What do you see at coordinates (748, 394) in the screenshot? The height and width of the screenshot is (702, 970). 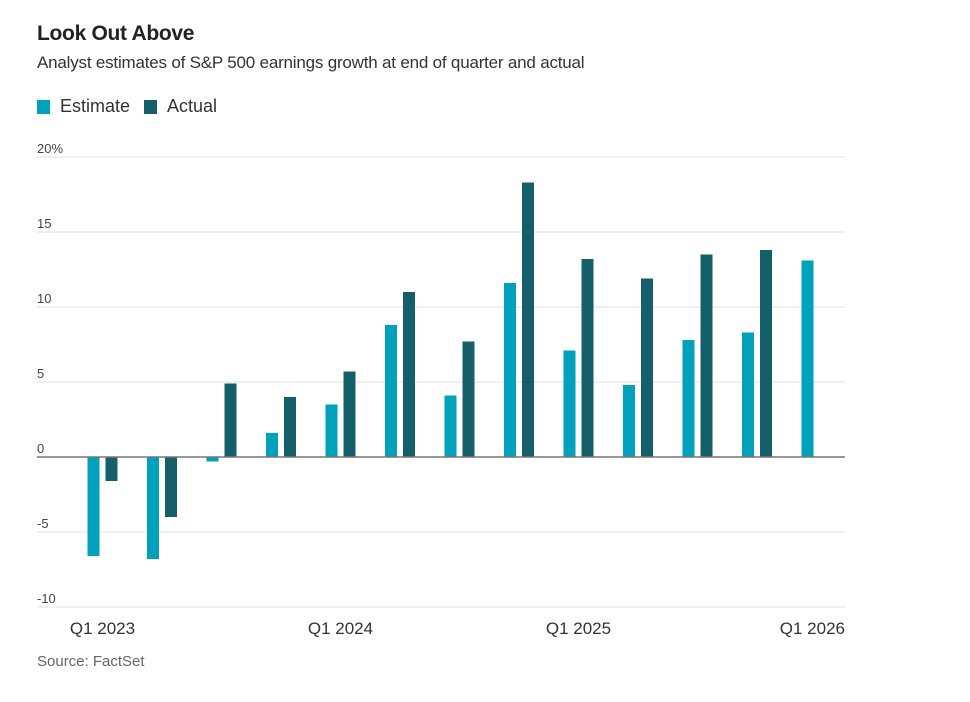 I see `bar-estimate-q4-2025` at bounding box center [748, 394].